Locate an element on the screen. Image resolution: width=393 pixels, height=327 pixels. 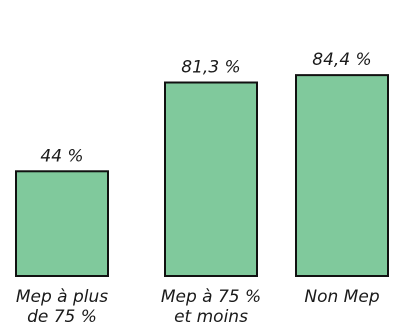
value-label-3: 84,4 % is located at coordinates (341, 60).